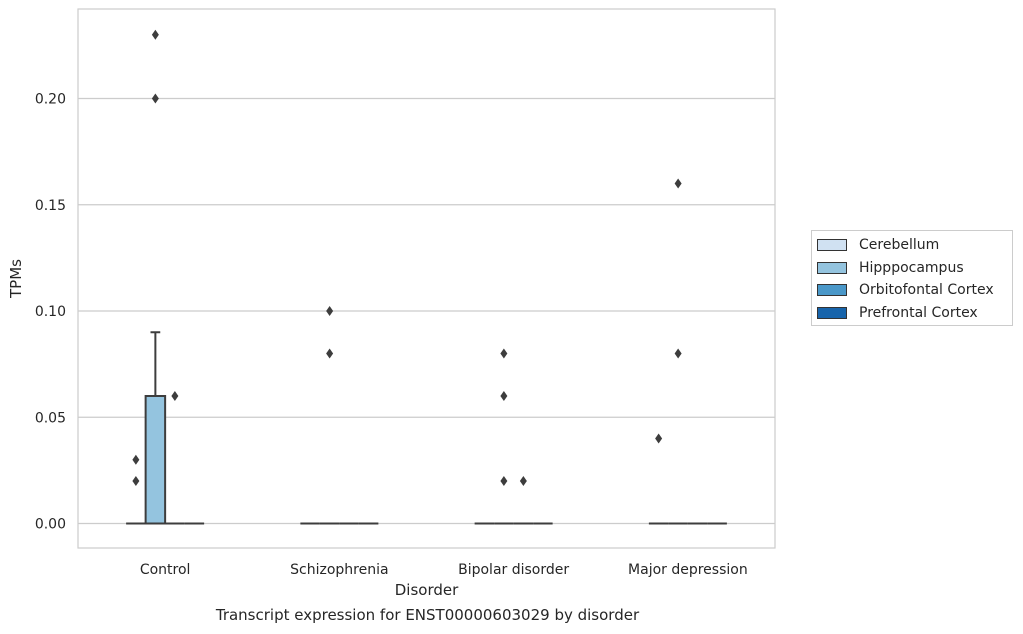 The height and width of the screenshot is (634, 1023). I want to click on legend-swatch-cerebellum, so click(832, 245).